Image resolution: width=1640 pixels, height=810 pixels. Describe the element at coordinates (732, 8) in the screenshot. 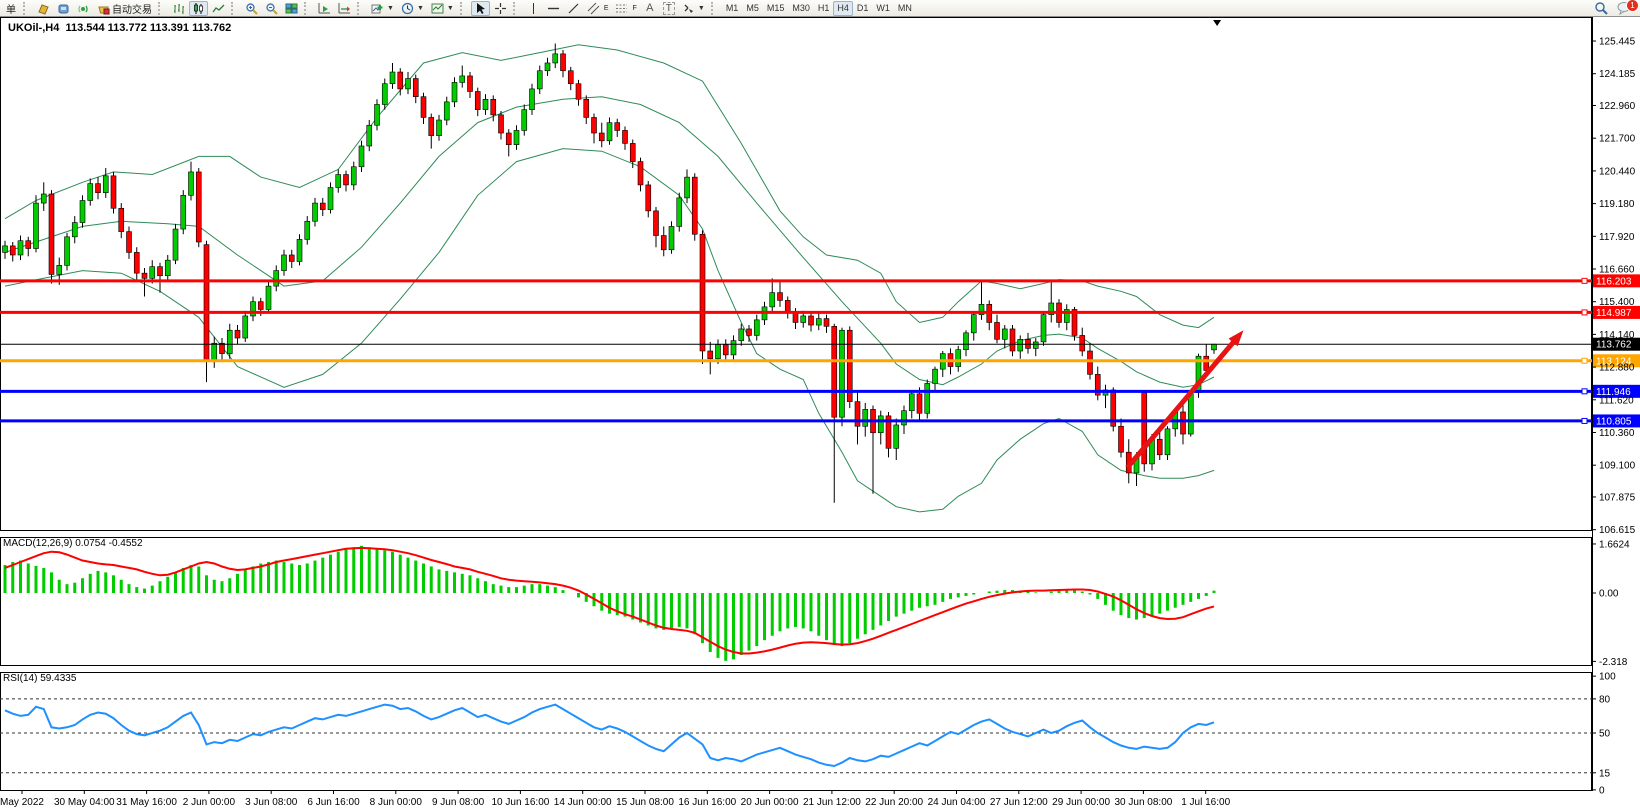

I see `timeframe-button-M1: M1` at that location.